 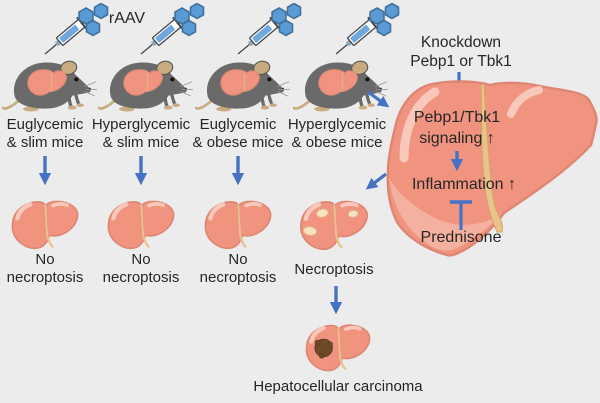 I want to click on carcinoma-label: Hepatocellular carcinoma, so click(x=338, y=386).